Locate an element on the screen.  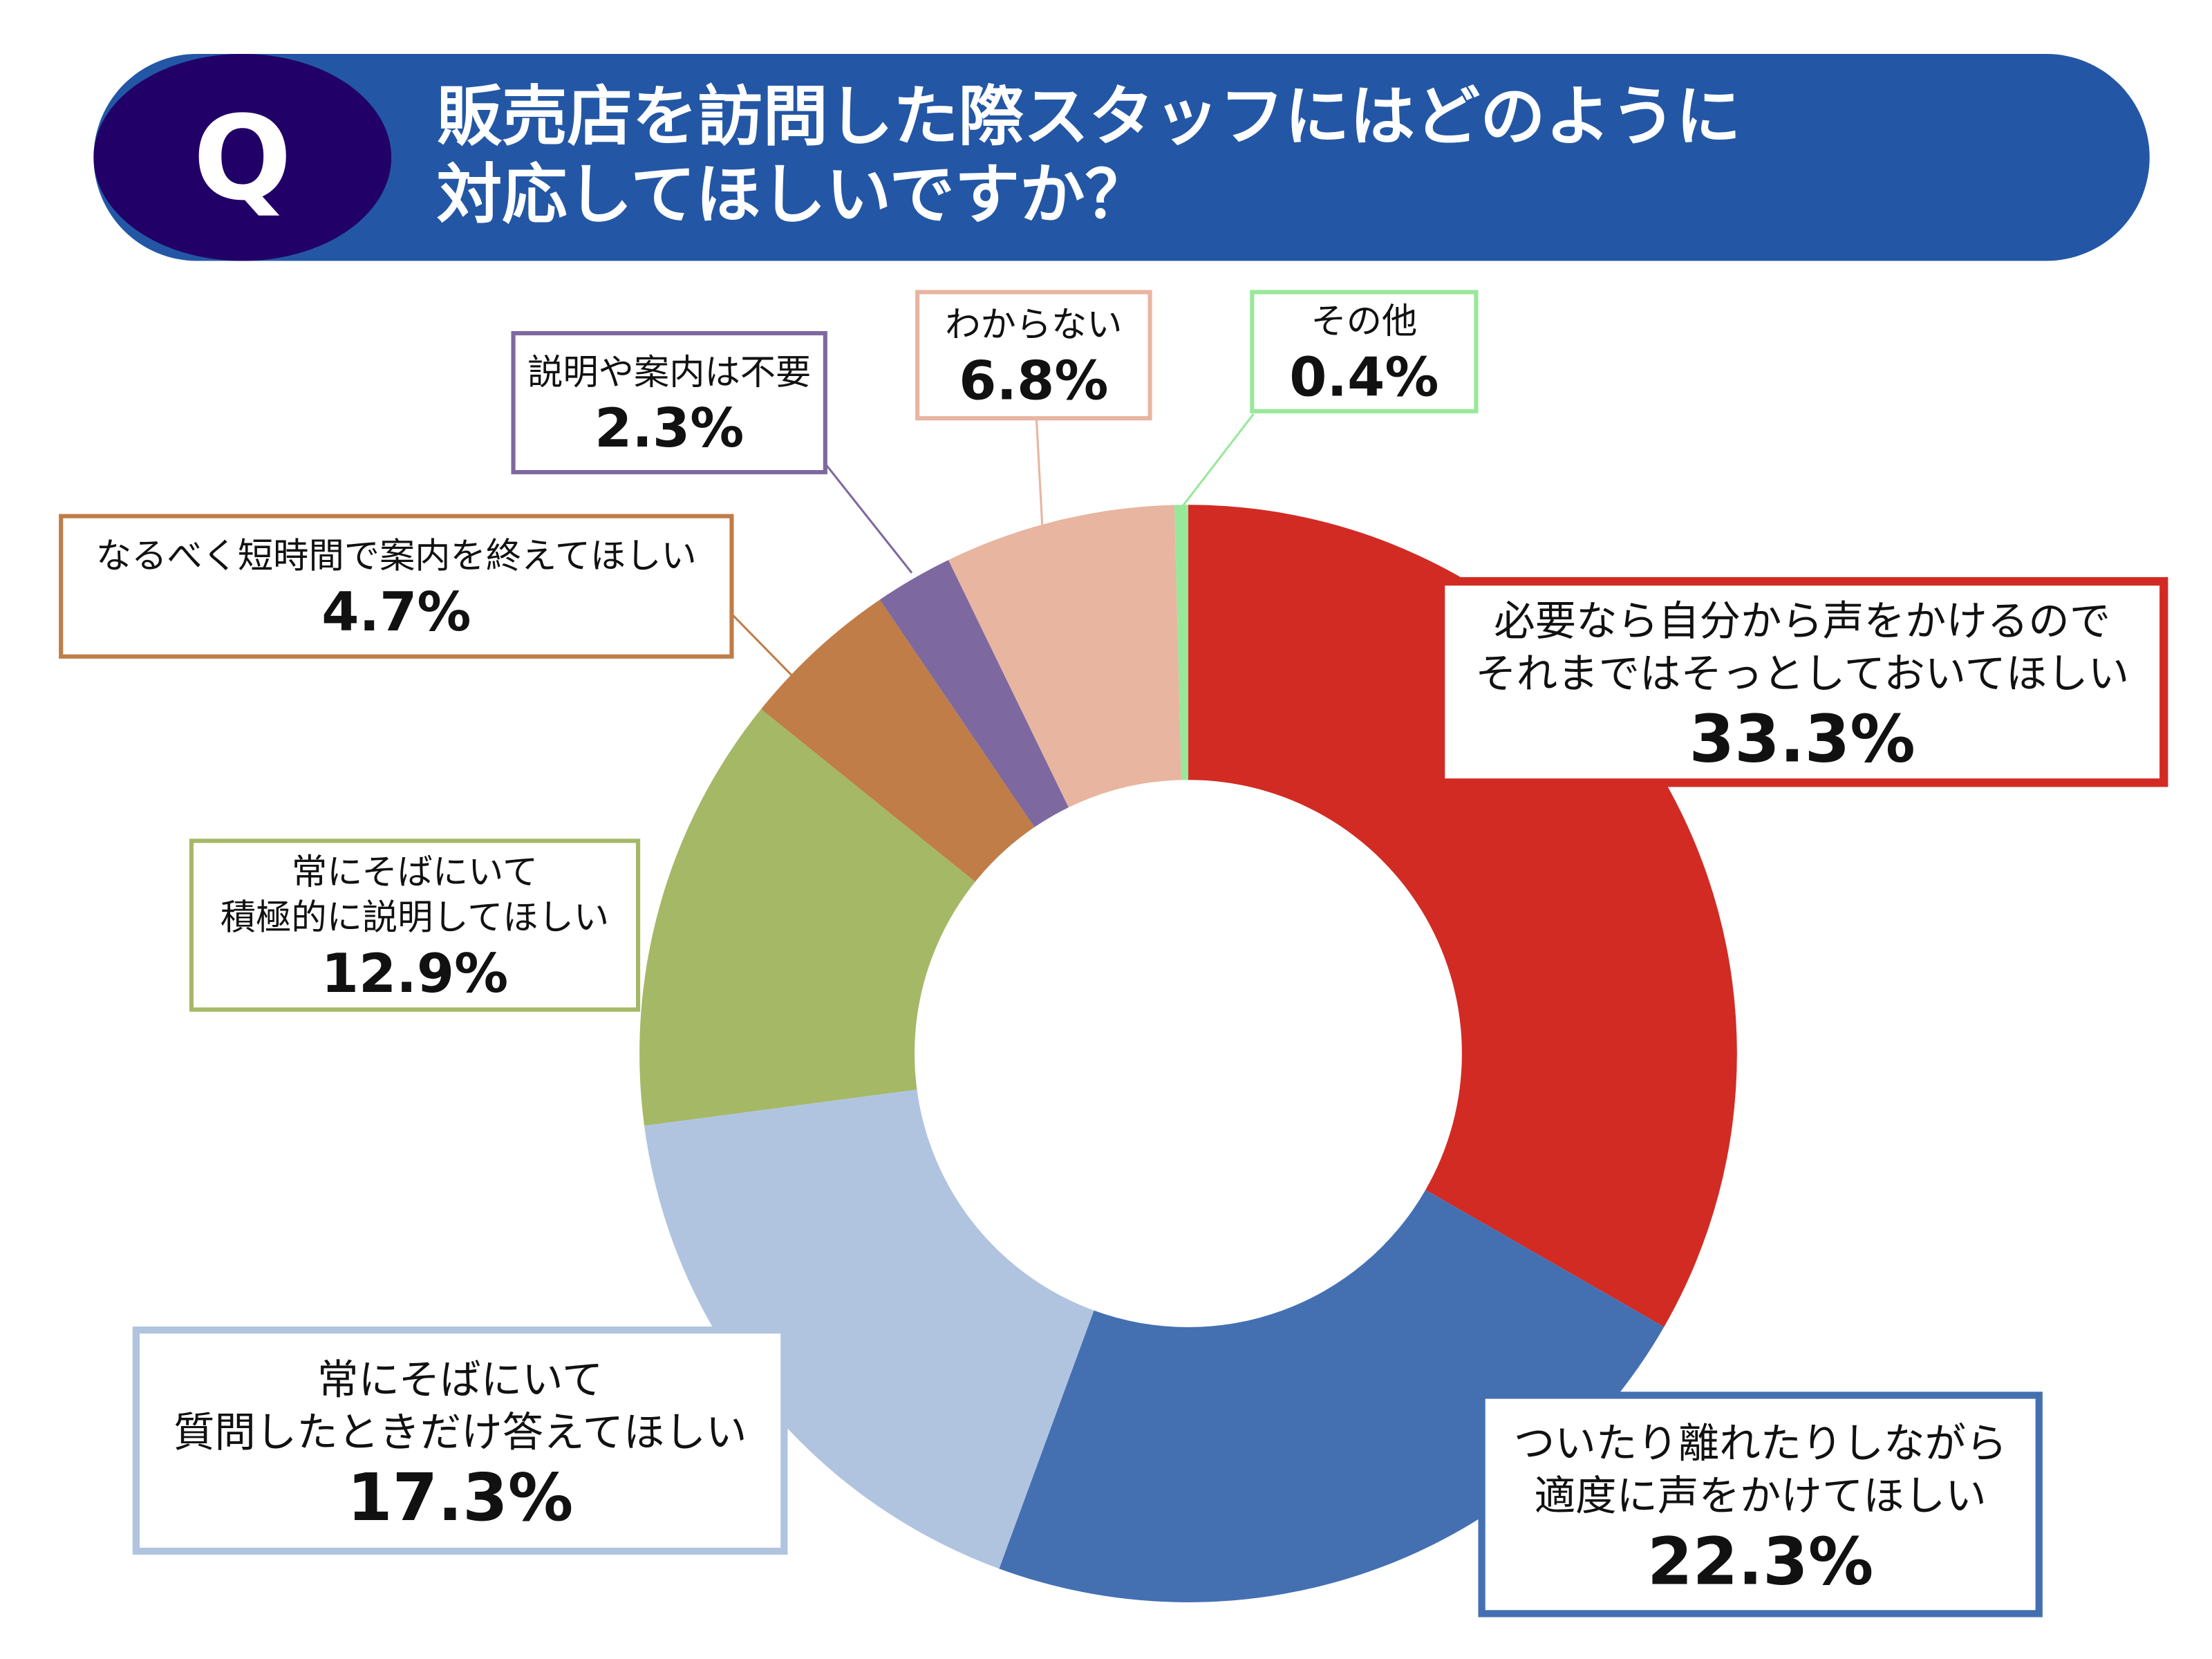
label-text: それまではそっとしておいてほしい is located at coordinates (1802, 674).